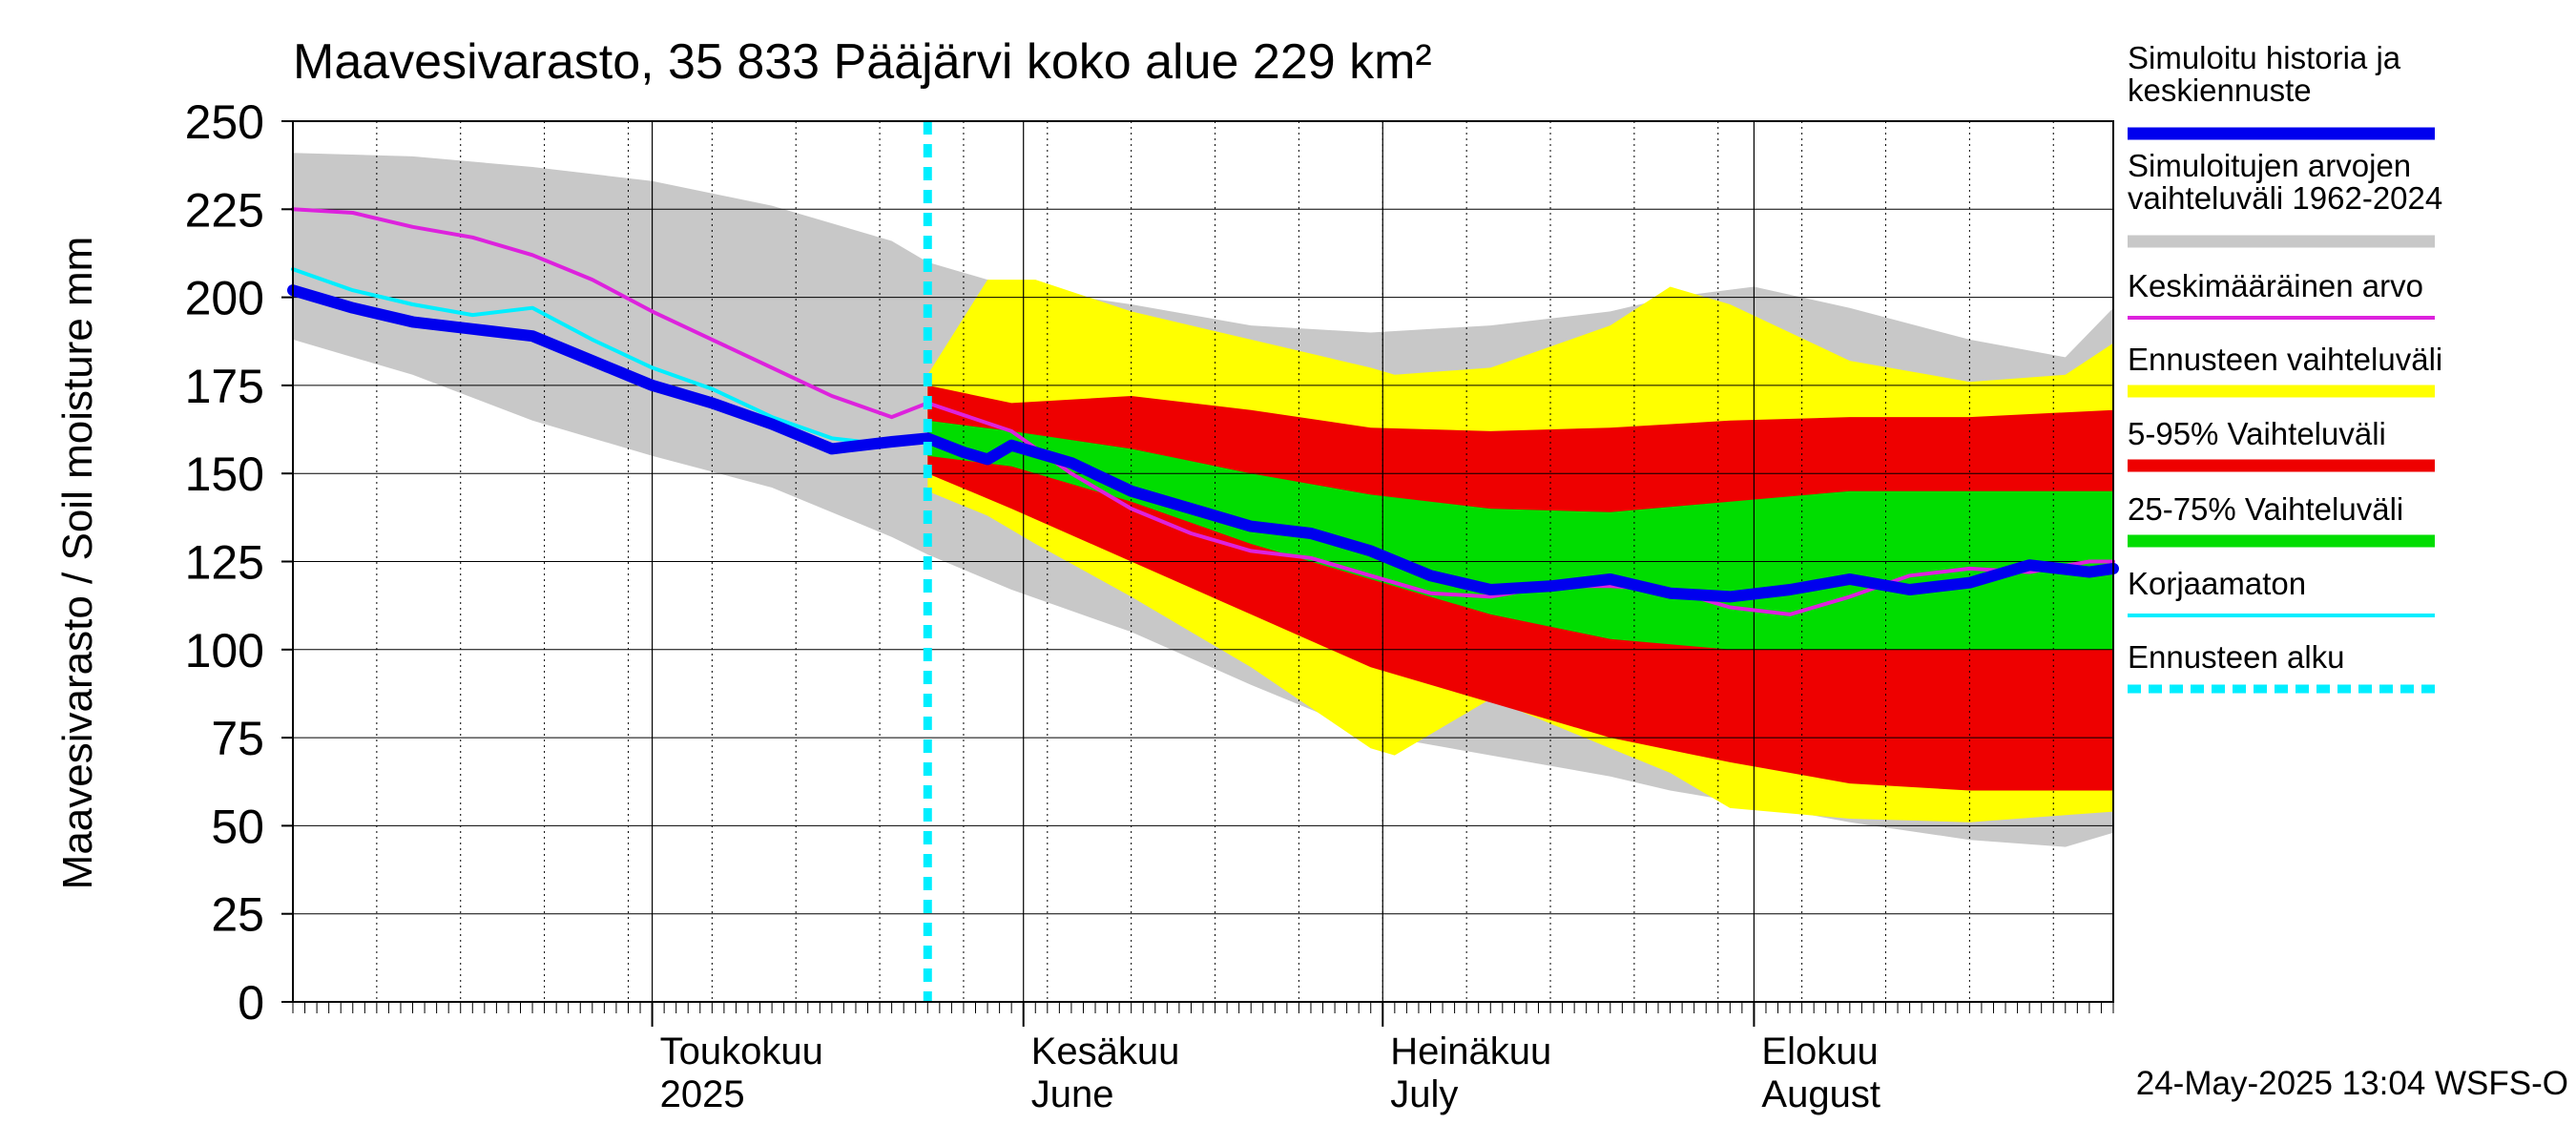 Image resolution: width=2576 pixels, height=1145 pixels. What do you see at coordinates (741, 1051) in the screenshot?
I see `x-month-label: Toukokuu` at bounding box center [741, 1051].